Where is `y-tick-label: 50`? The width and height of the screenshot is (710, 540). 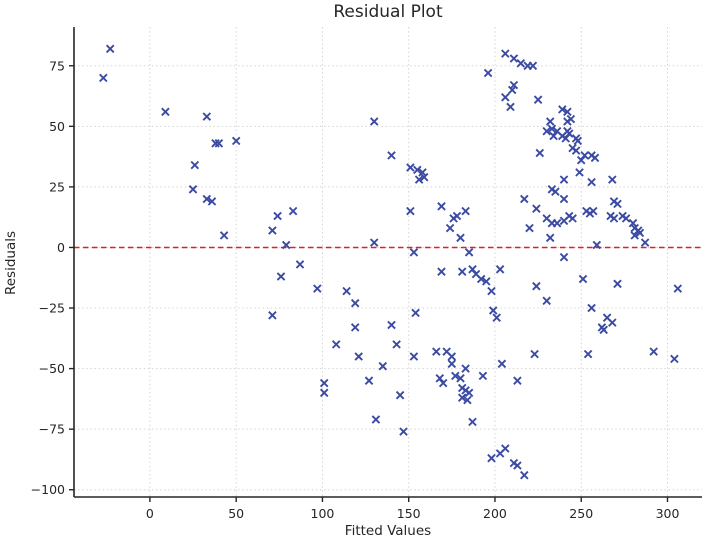
y-tick-label: 50 is located at coordinates (57, 126).